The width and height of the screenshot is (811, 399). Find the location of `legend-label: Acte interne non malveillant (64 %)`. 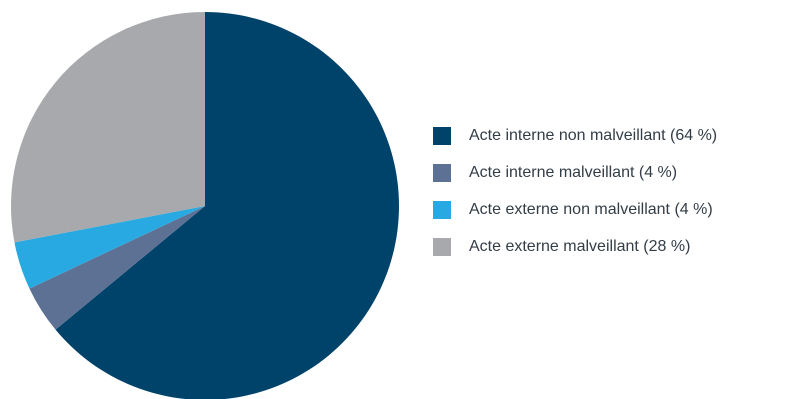

legend-label: Acte interne non malveillant (64 %) is located at coordinates (593, 135).